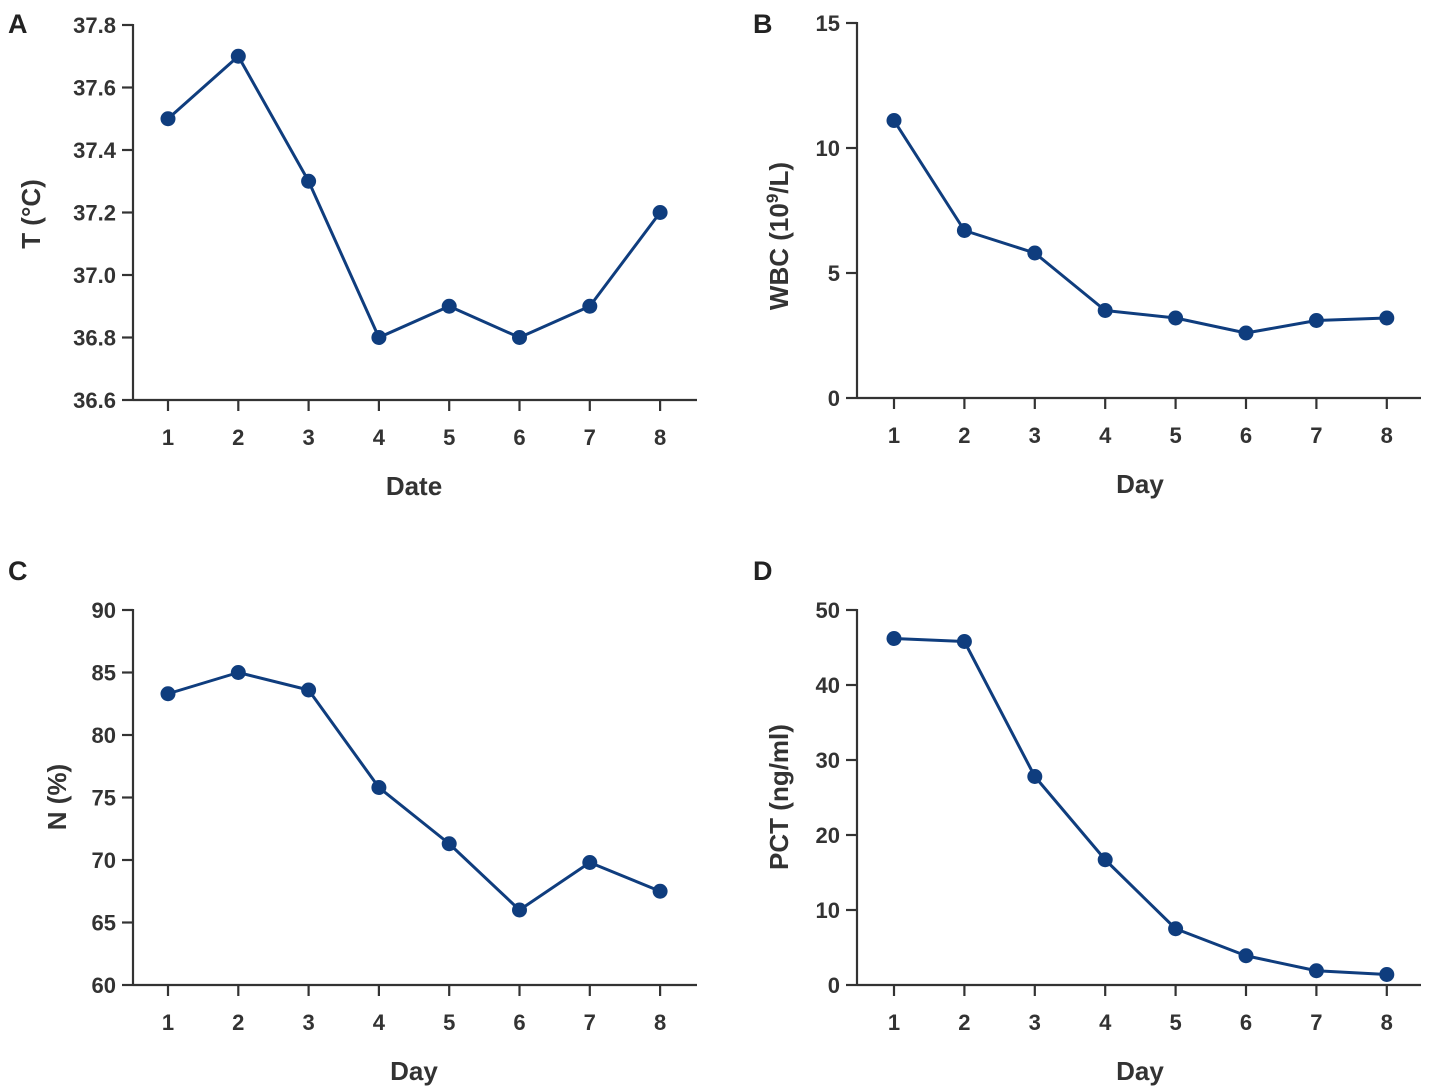 The image size is (1430, 1092). I want to click on y-tick-label: 15, so click(828, 23).